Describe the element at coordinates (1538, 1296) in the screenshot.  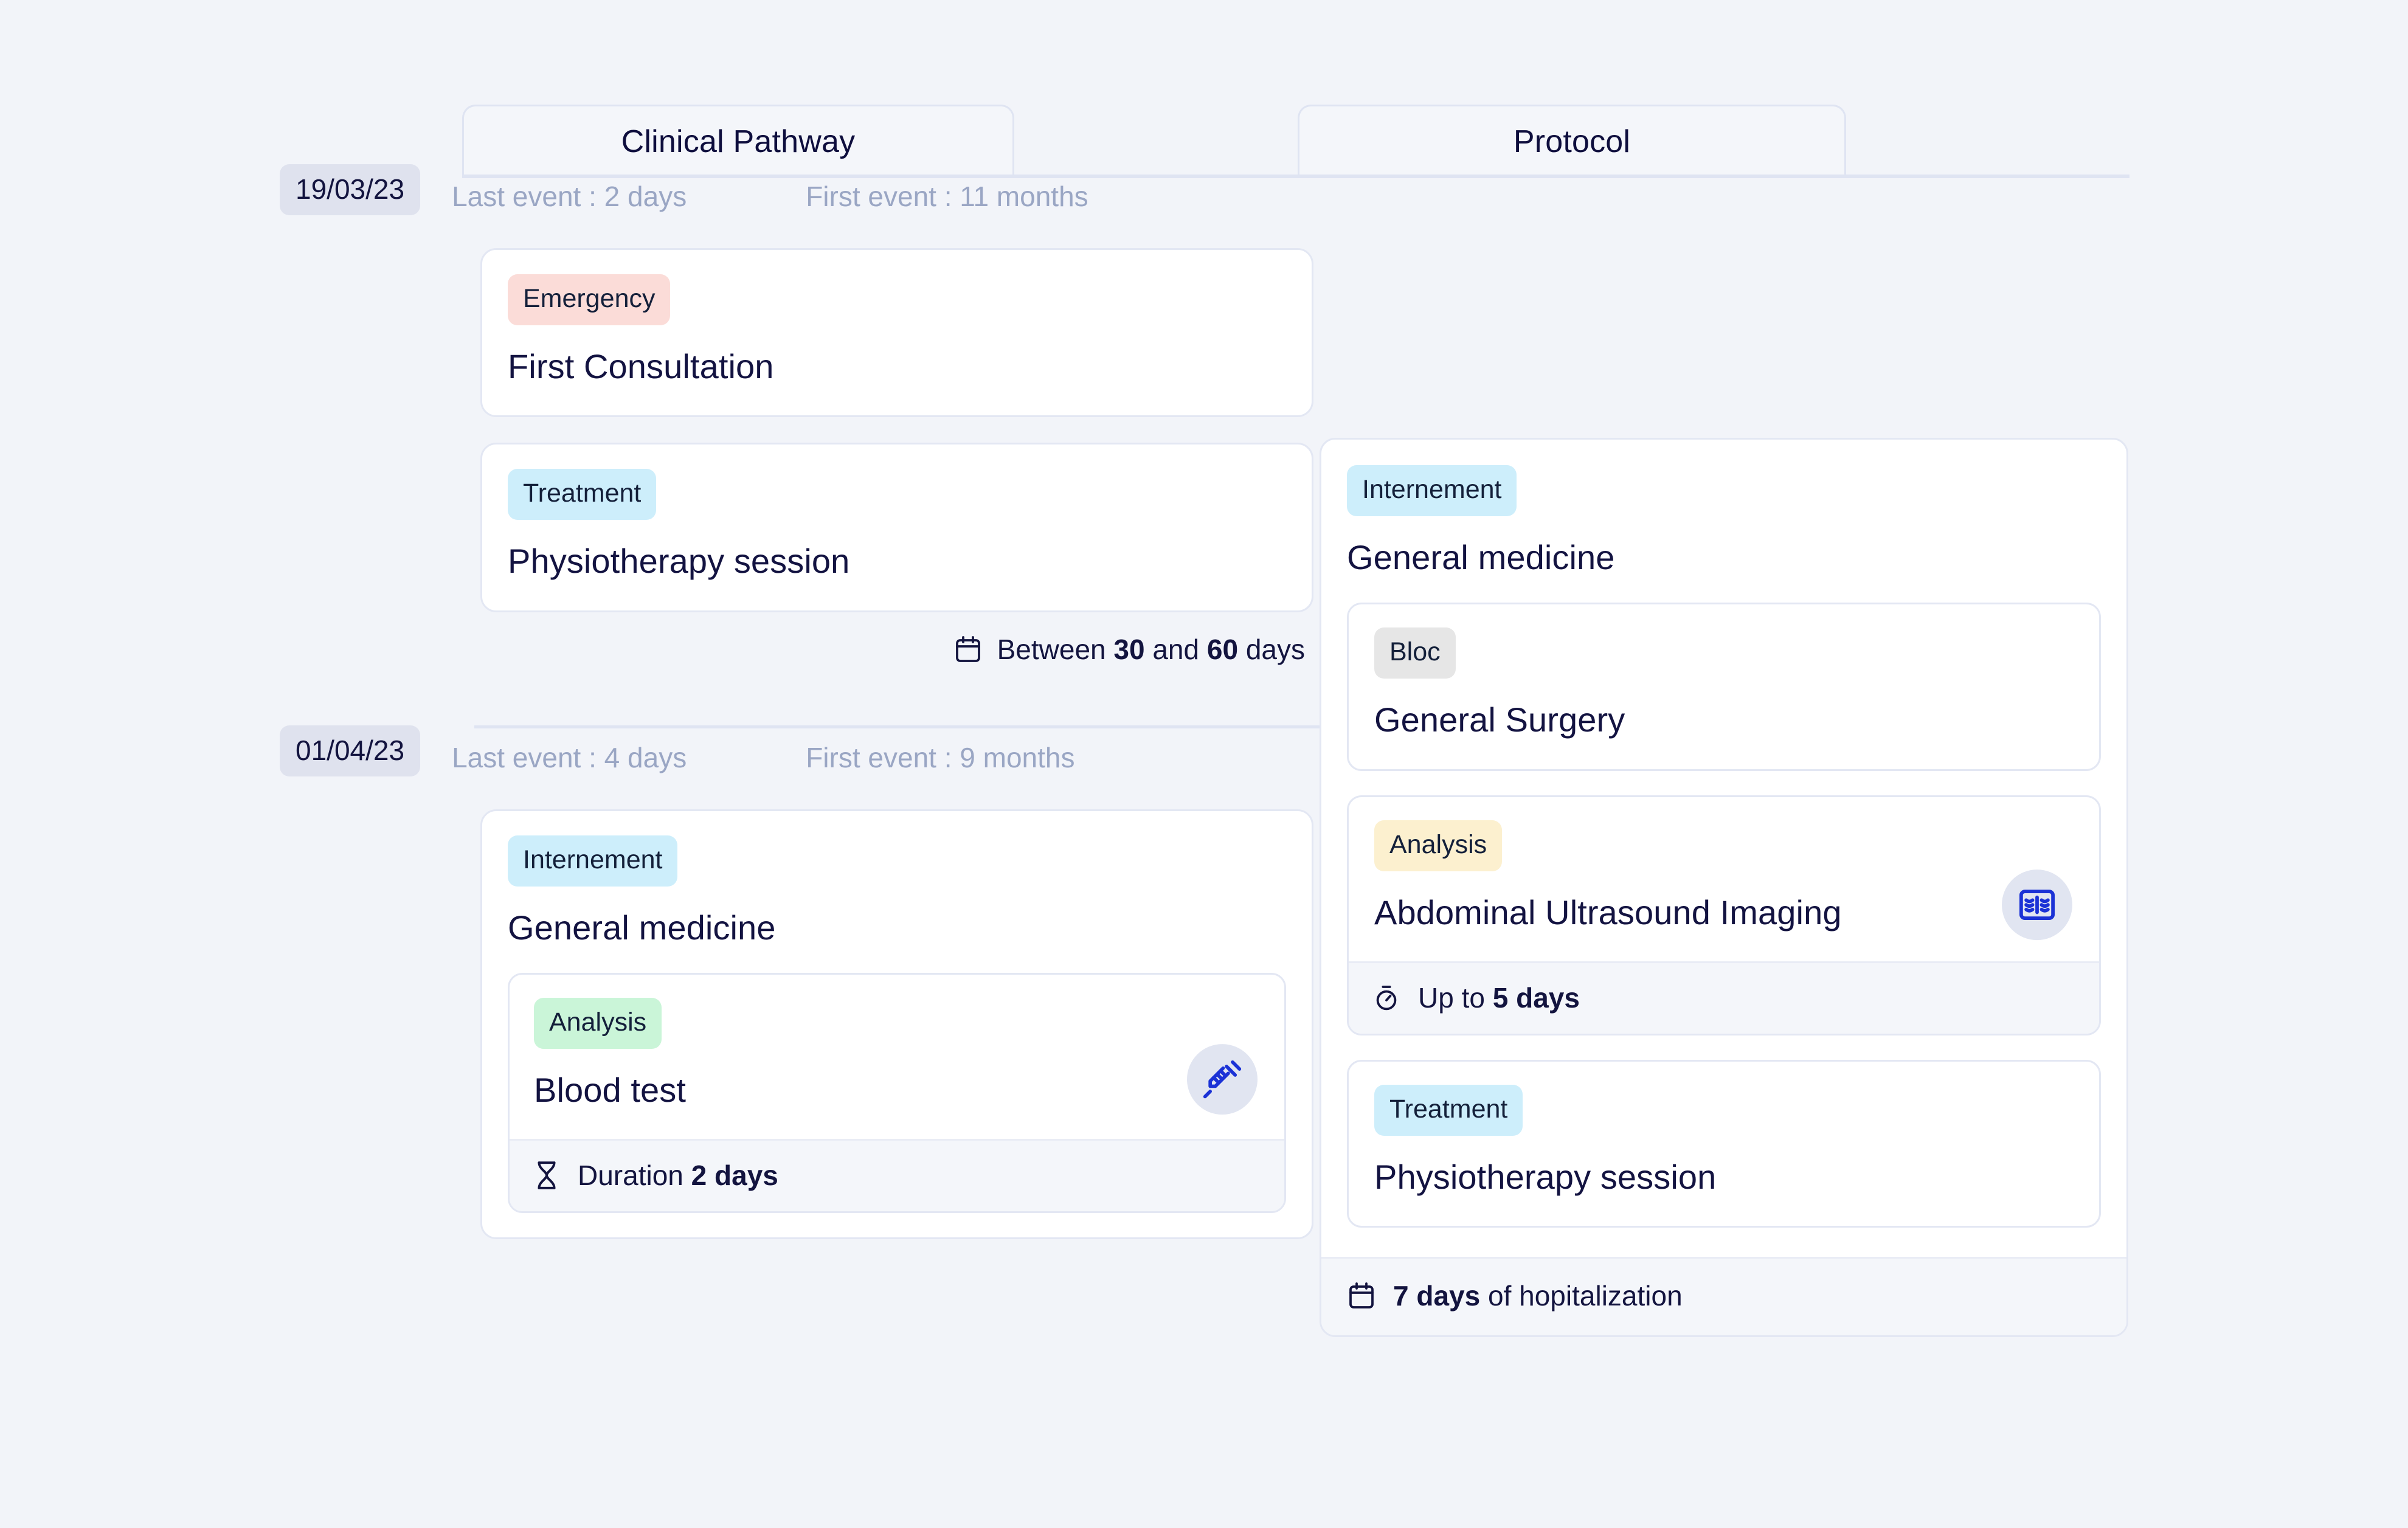
I see `hospitalization-text: 7 days of hopitalization` at that location.